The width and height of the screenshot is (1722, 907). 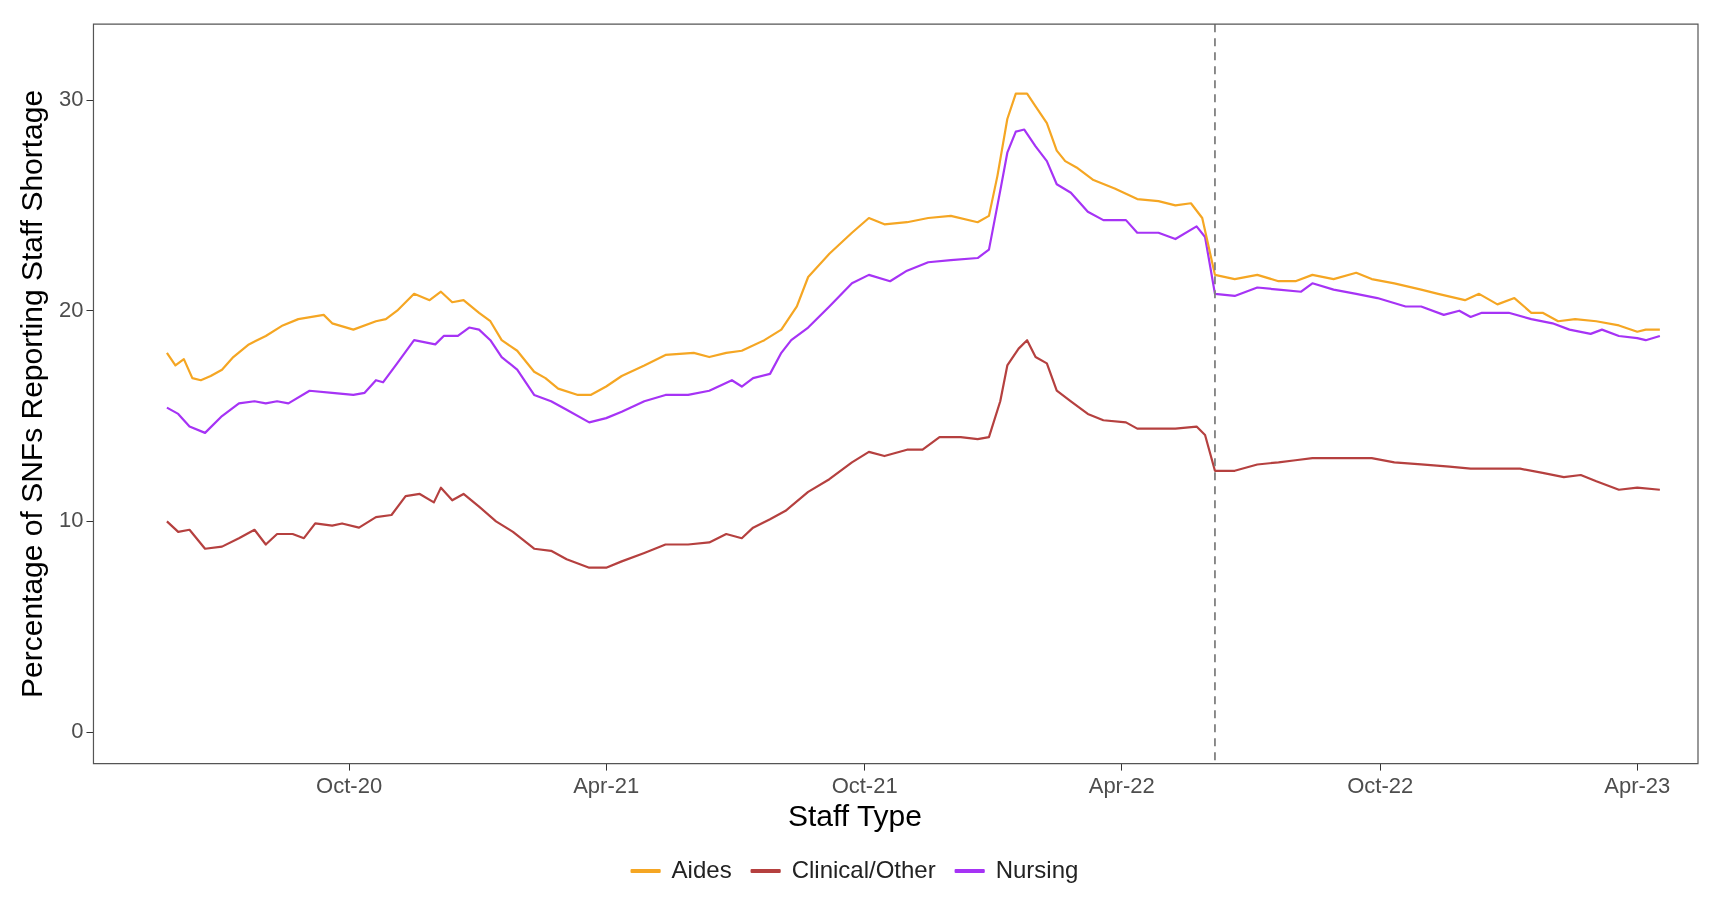 What do you see at coordinates (1637, 785) in the screenshot?
I see `x-tick-label: Apr-23` at bounding box center [1637, 785].